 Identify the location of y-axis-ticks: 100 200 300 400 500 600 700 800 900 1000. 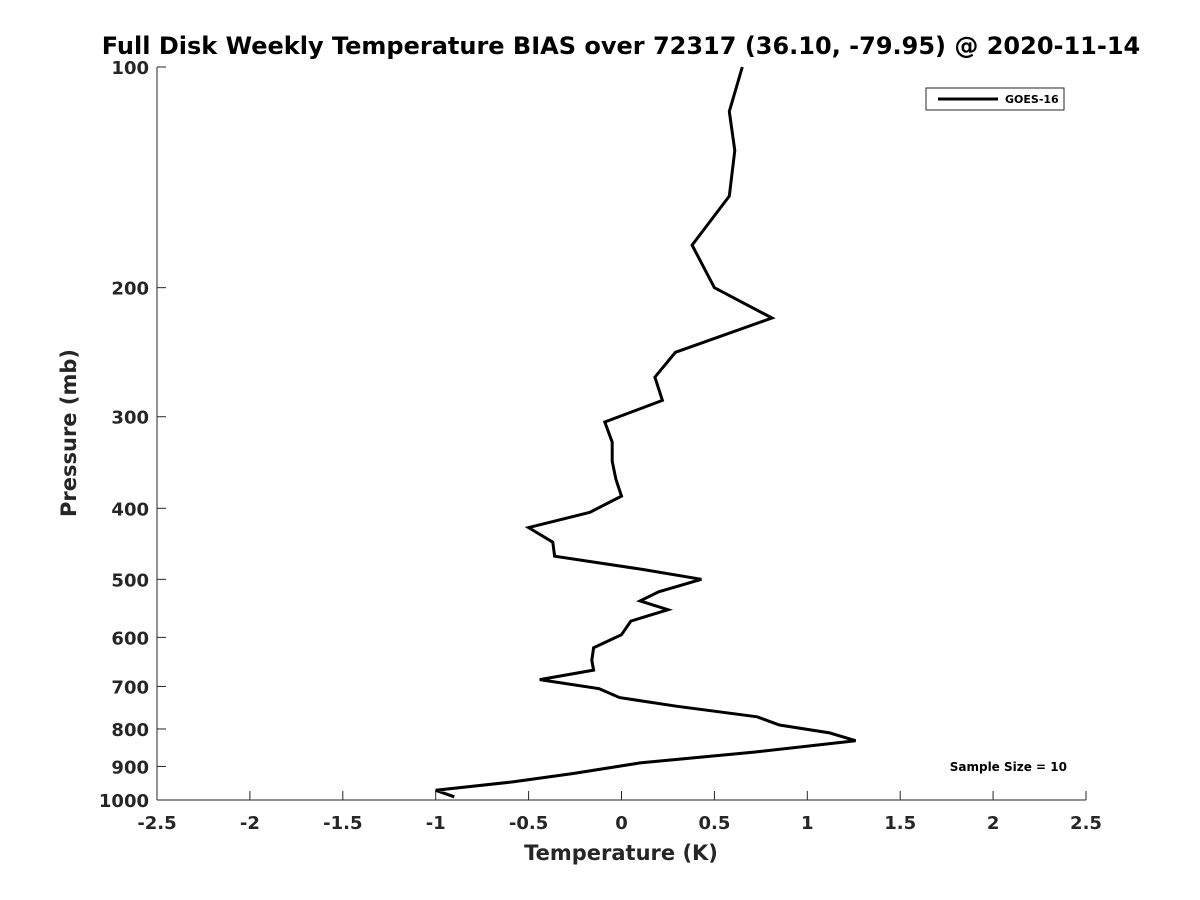
(132, 435).